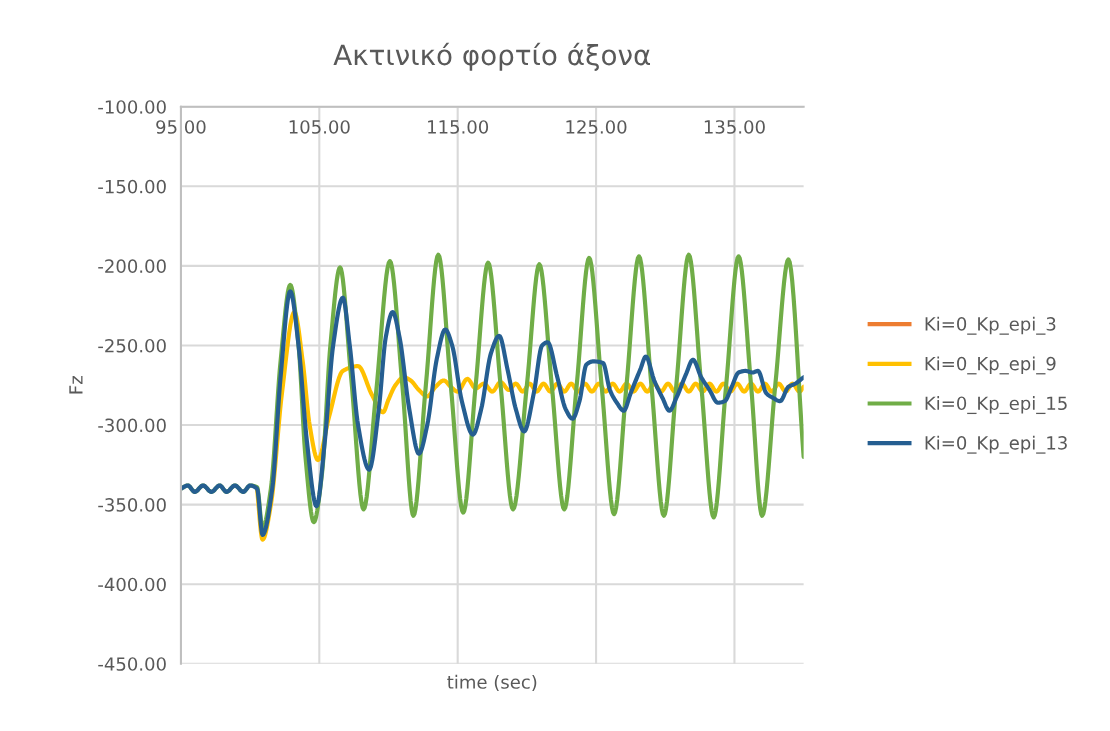  I want to click on x-axis-title: time (sec), so click(492, 682).